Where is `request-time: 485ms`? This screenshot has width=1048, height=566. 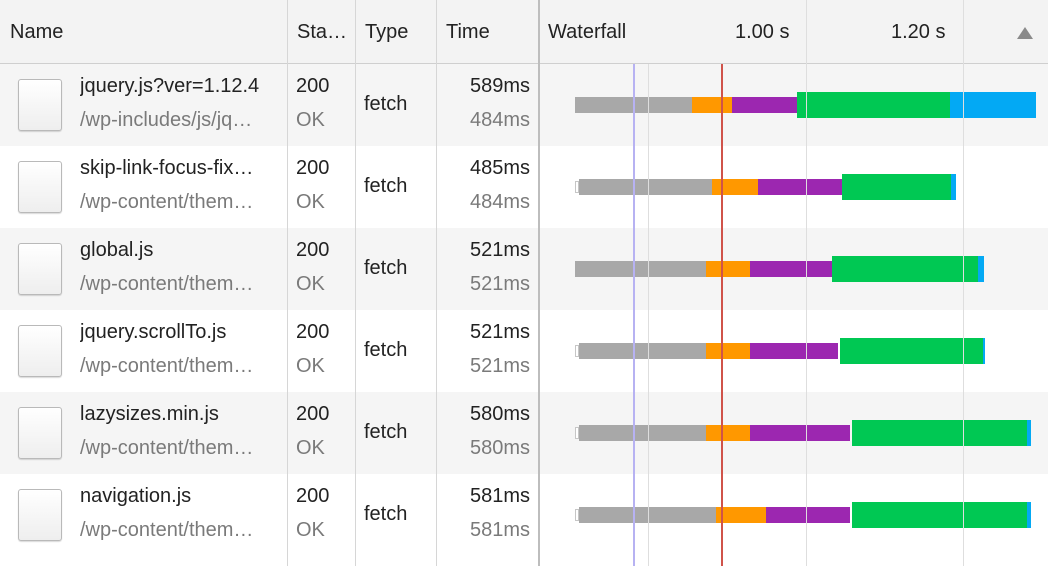
request-time: 485ms is located at coordinates (499, 168).